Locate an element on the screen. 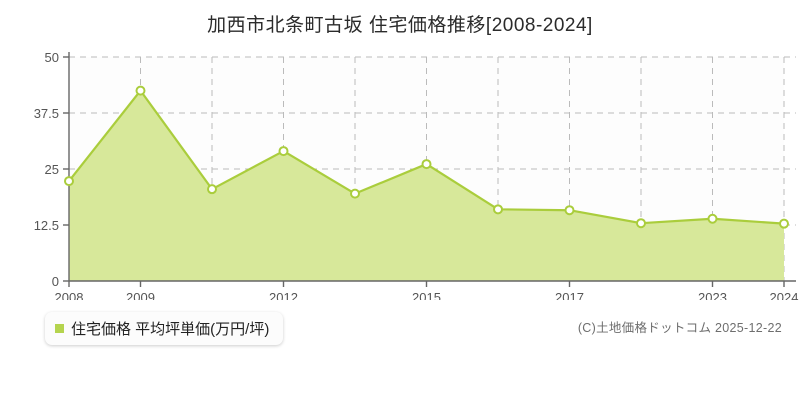  x-axis-label: 2008 is located at coordinates (69, 295).